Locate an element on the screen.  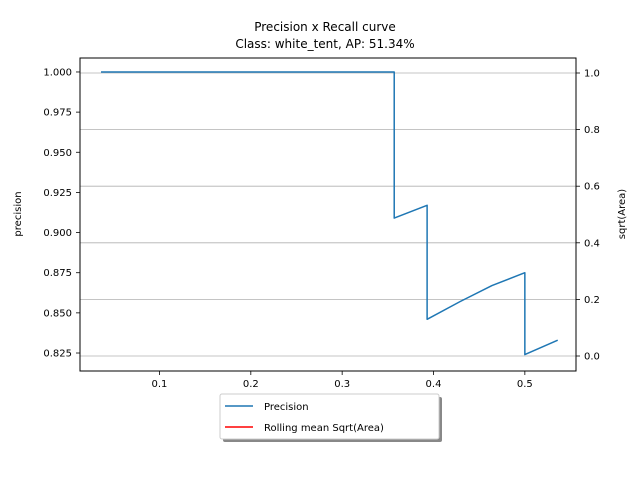
y-right-tick-label-3: 0.6 is located at coordinates (592, 187).